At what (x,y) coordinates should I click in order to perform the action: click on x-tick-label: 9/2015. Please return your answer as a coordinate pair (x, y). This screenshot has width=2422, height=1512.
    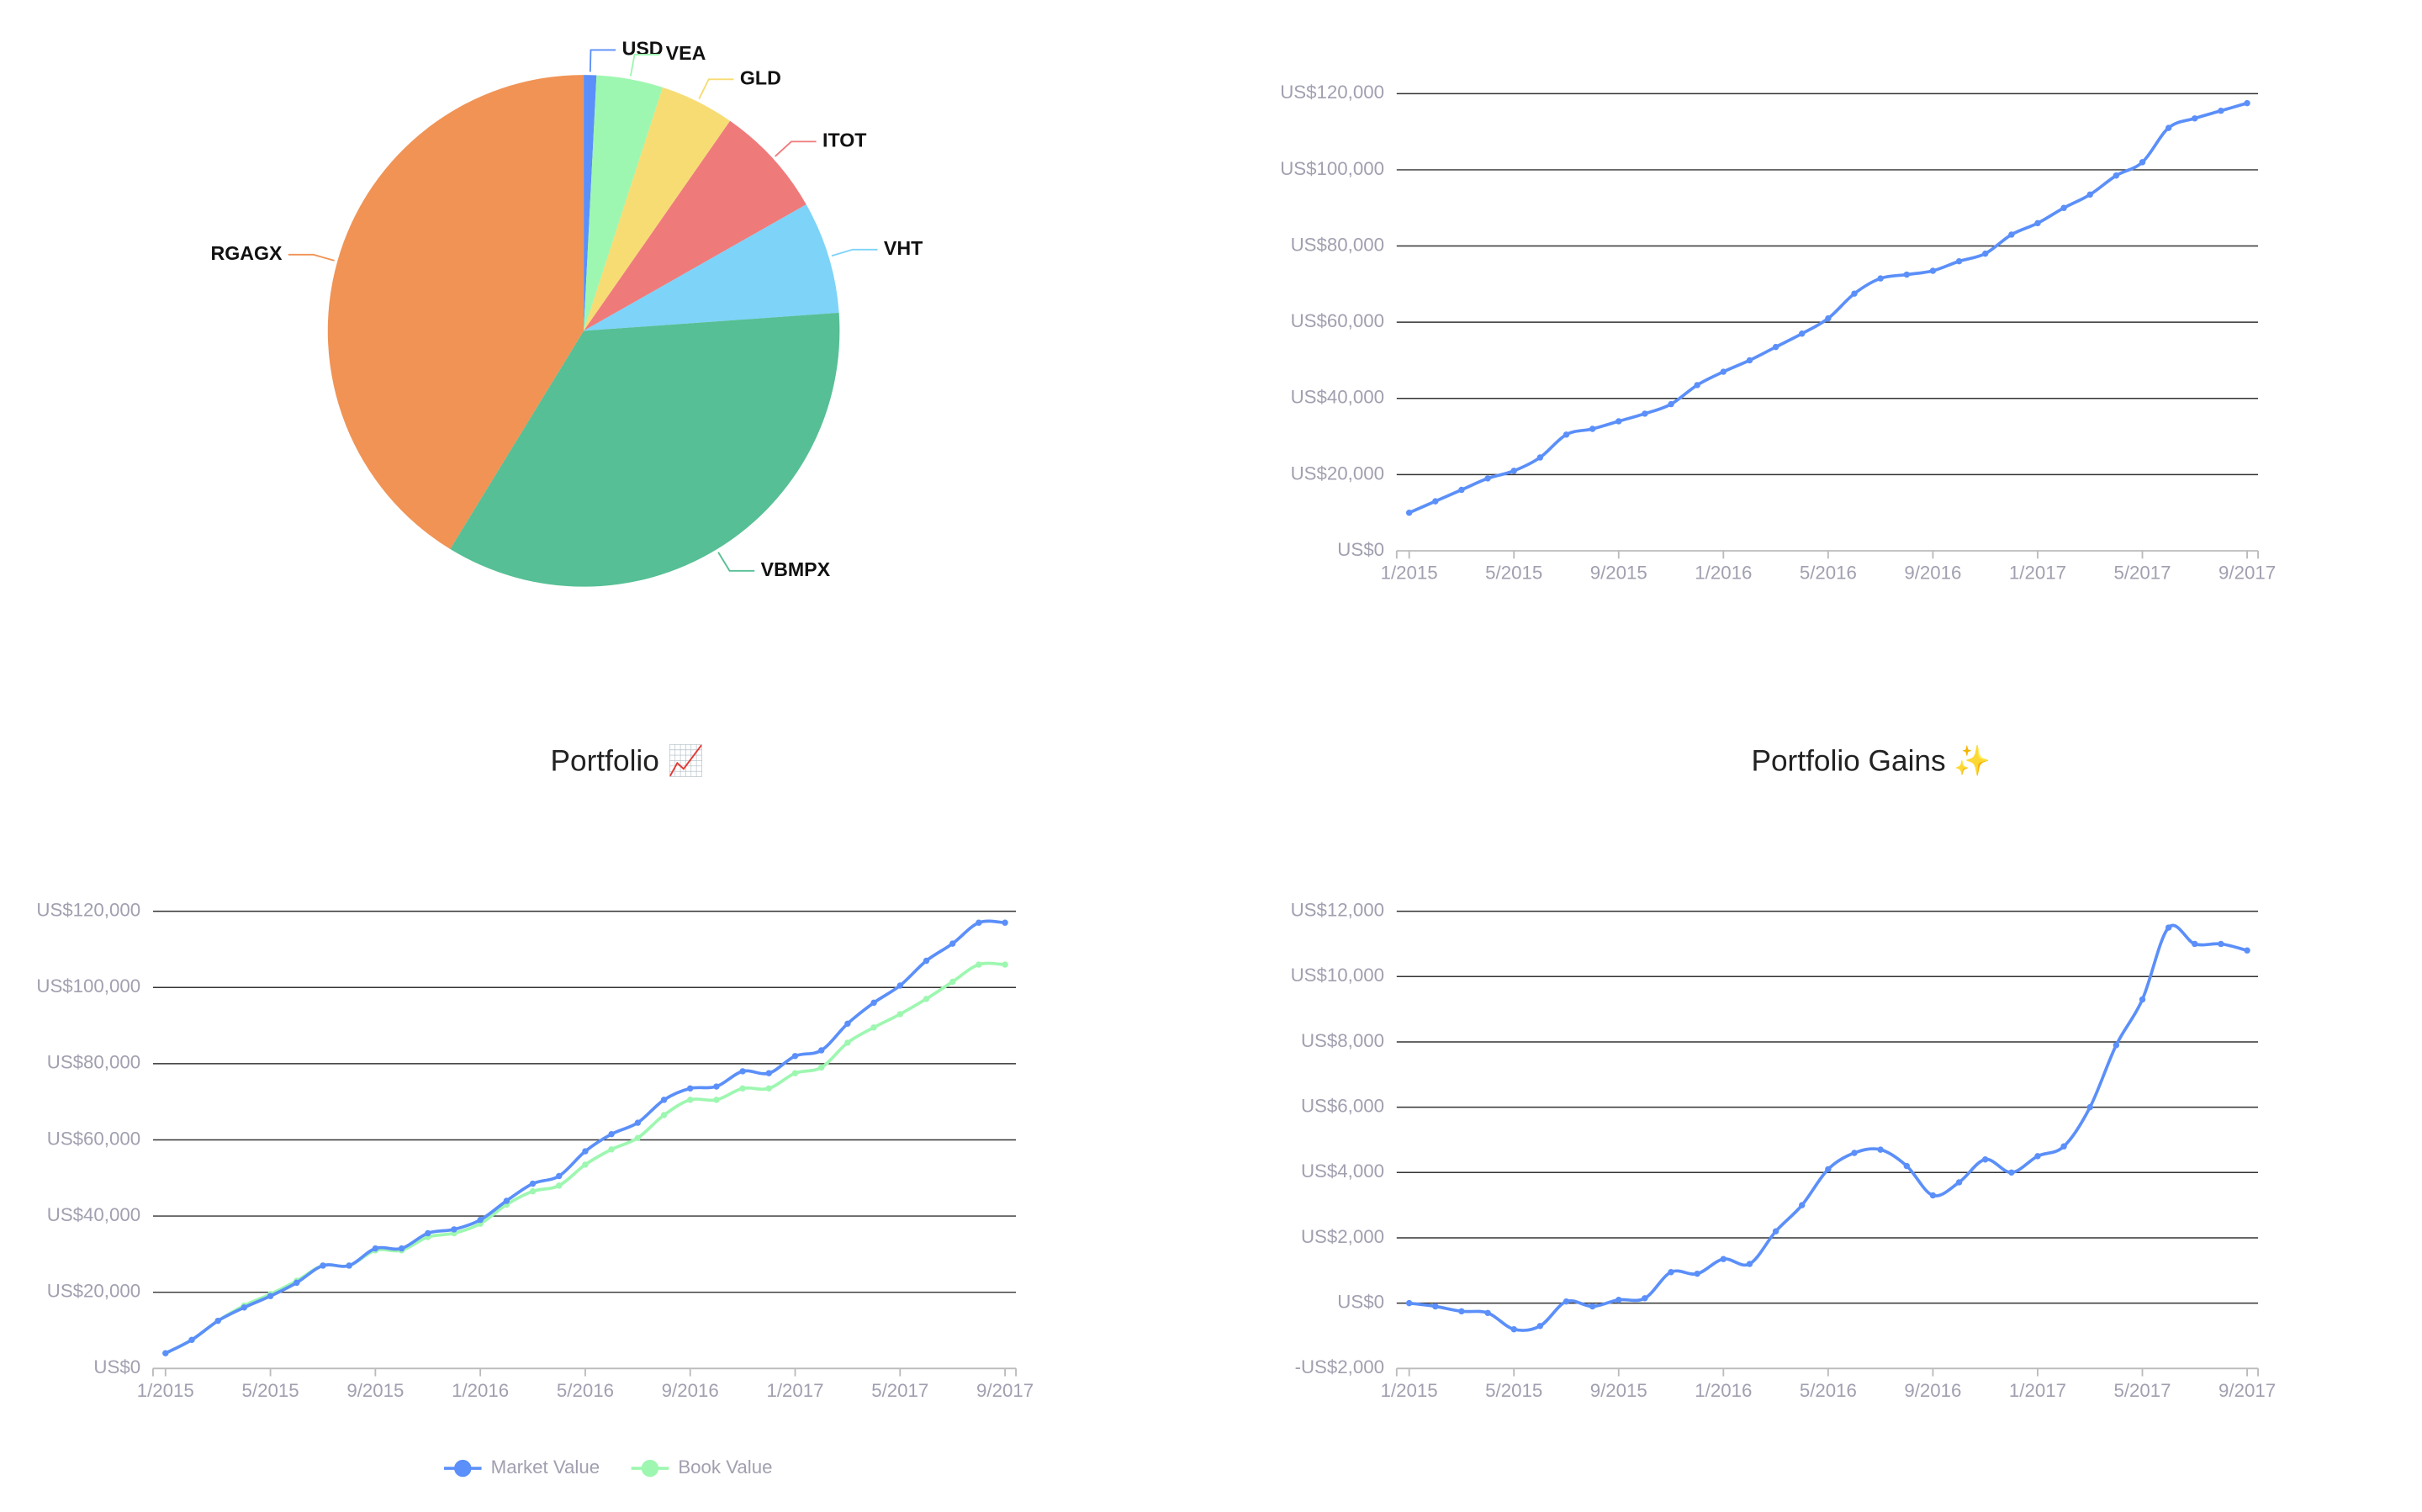
    Looking at the image, I should click on (1618, 1390).